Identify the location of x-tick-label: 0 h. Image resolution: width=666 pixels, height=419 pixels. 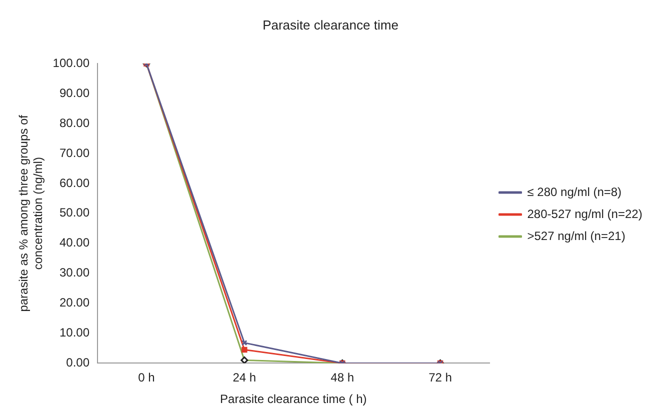
(146, 377).